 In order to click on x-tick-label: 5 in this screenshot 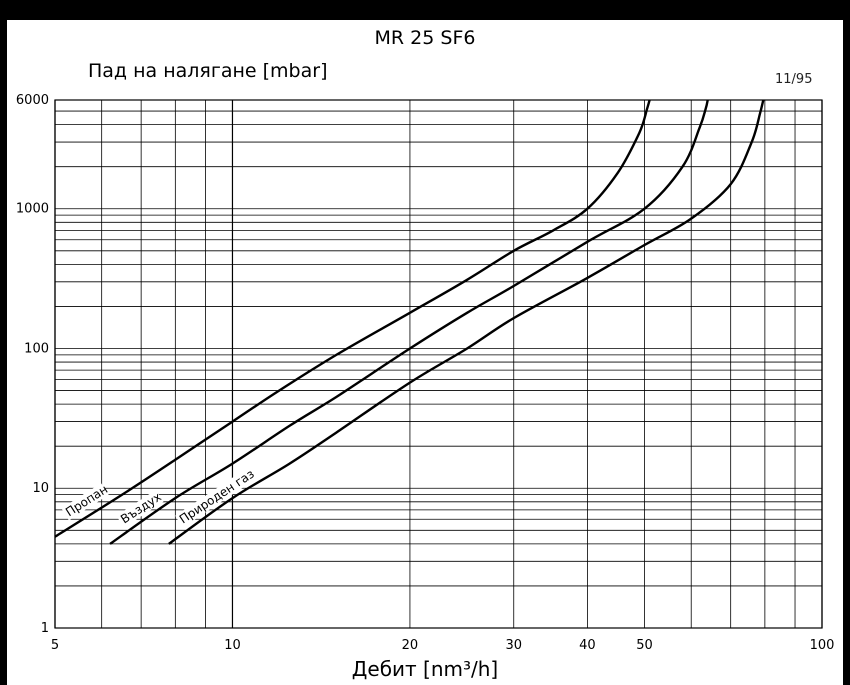, I will do `click(55, 645)`.